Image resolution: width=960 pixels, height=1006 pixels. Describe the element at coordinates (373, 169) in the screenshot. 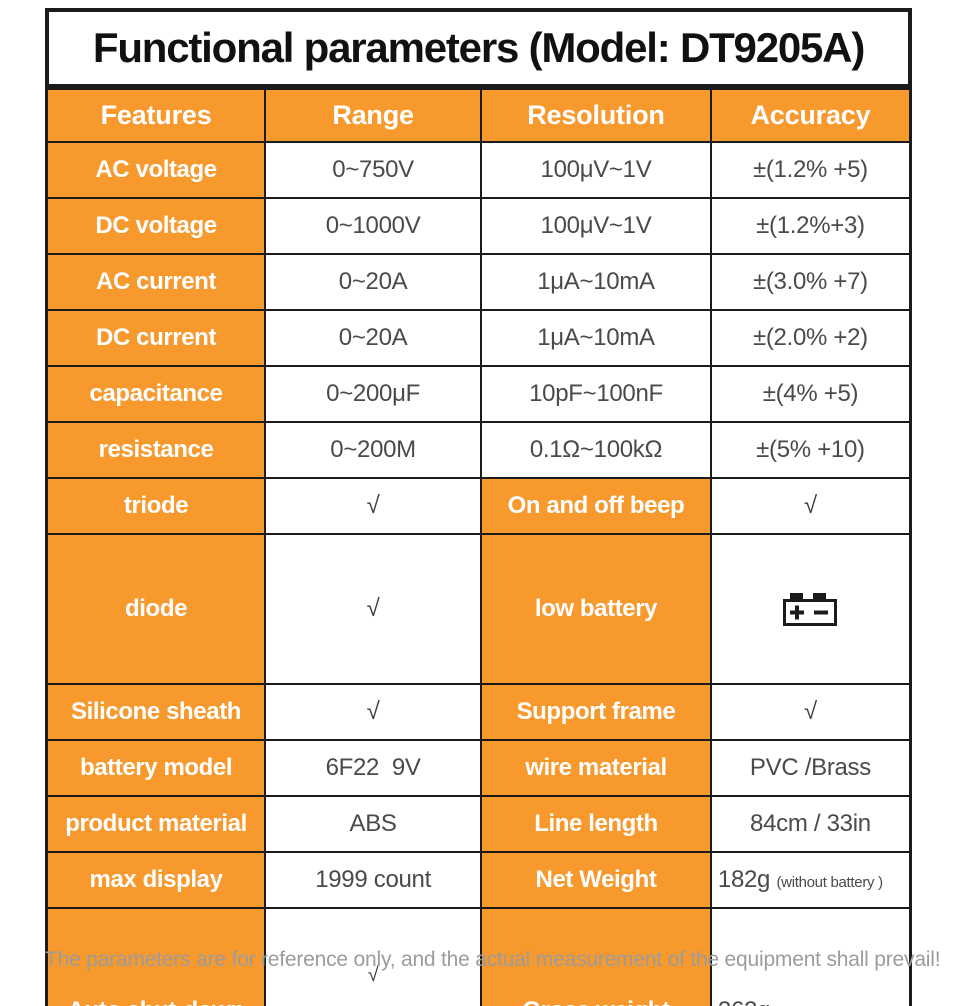

I see `range-value: 0~750V` at that location.